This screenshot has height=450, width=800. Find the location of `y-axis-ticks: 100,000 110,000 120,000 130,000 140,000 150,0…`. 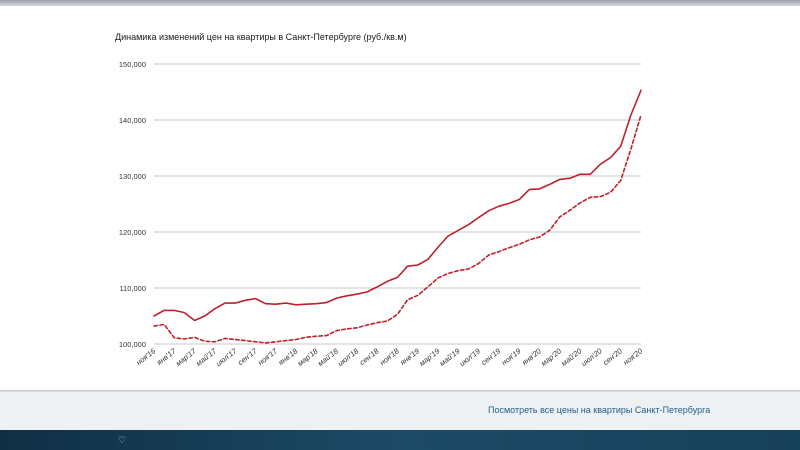

y-axis-ticks: 100,000 110,000 120,000 130,000 140,000 150,0… is located at coordinates (132, 204).